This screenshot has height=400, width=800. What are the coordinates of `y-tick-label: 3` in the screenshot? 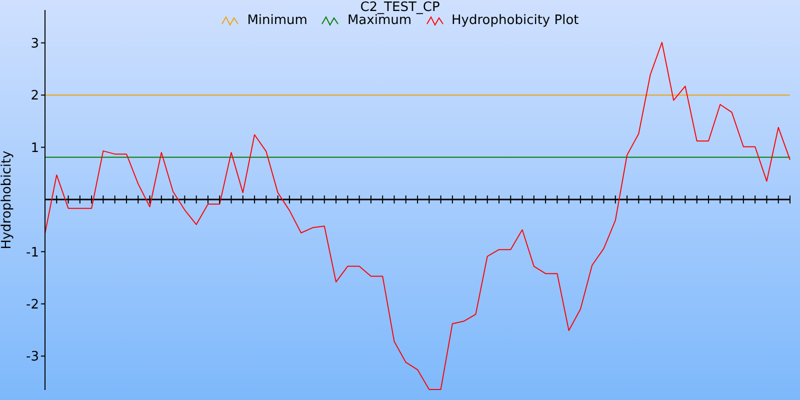 It's located at (34, 44).